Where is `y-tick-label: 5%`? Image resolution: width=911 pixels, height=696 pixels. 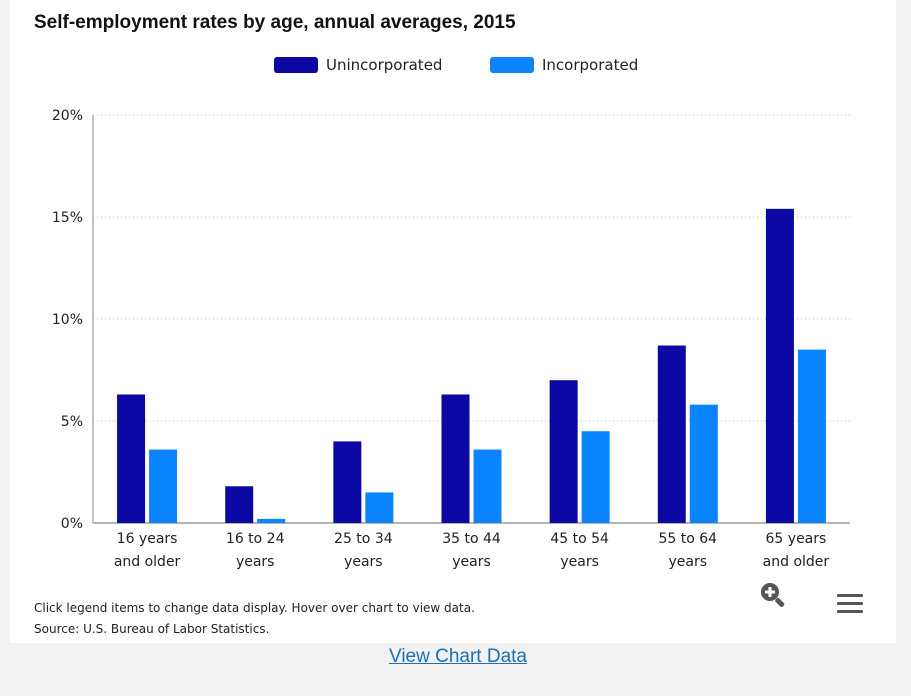 y-tick-label: 5% is located at coordinates (72, 422).